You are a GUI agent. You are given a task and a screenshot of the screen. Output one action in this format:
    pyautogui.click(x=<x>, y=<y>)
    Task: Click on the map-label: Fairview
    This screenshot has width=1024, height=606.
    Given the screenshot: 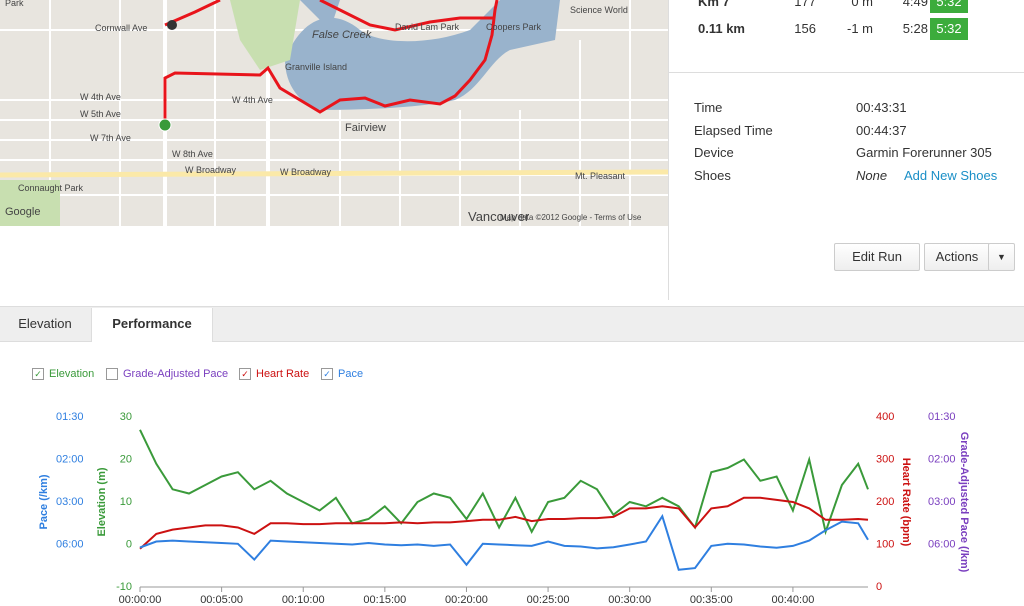 What is the action you would take?
    pyautogui.click(x=365, y=128)
    